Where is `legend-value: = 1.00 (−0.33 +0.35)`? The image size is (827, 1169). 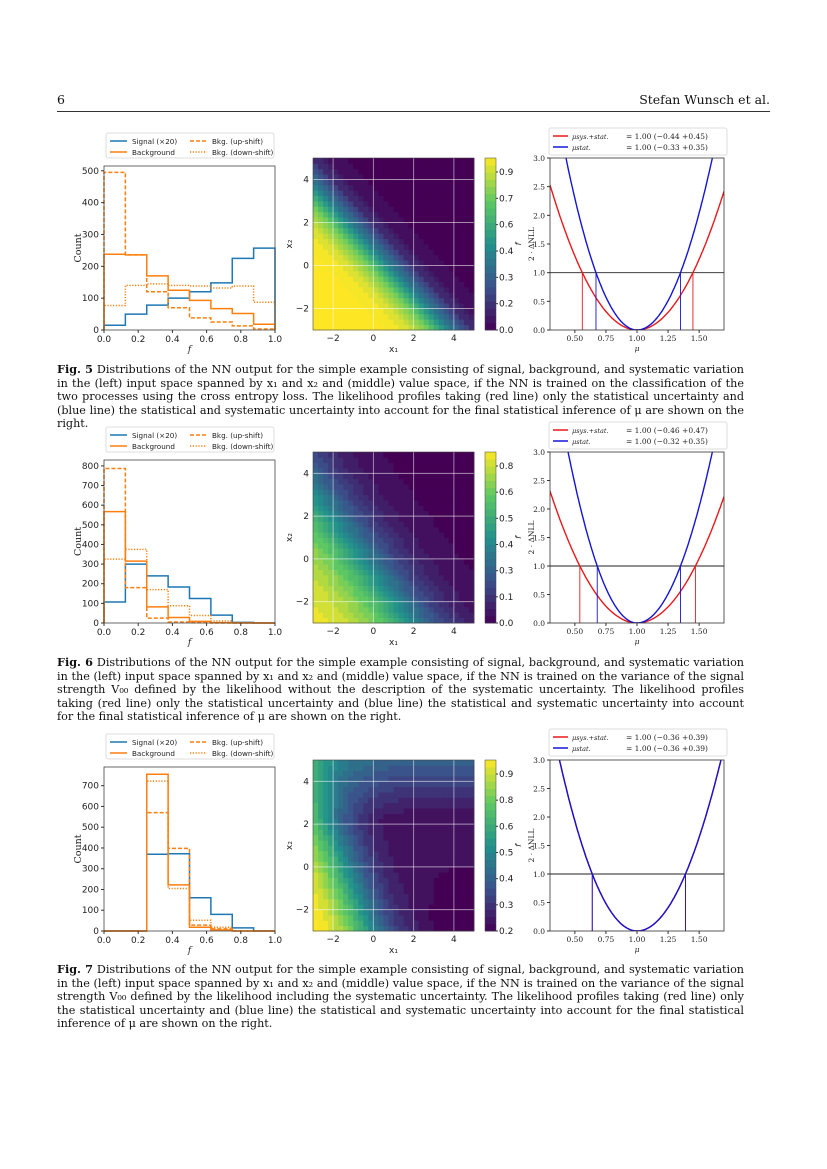 legend-value: = 1.00 (−0.33 +0.35) is located at coordinates (667, 147).